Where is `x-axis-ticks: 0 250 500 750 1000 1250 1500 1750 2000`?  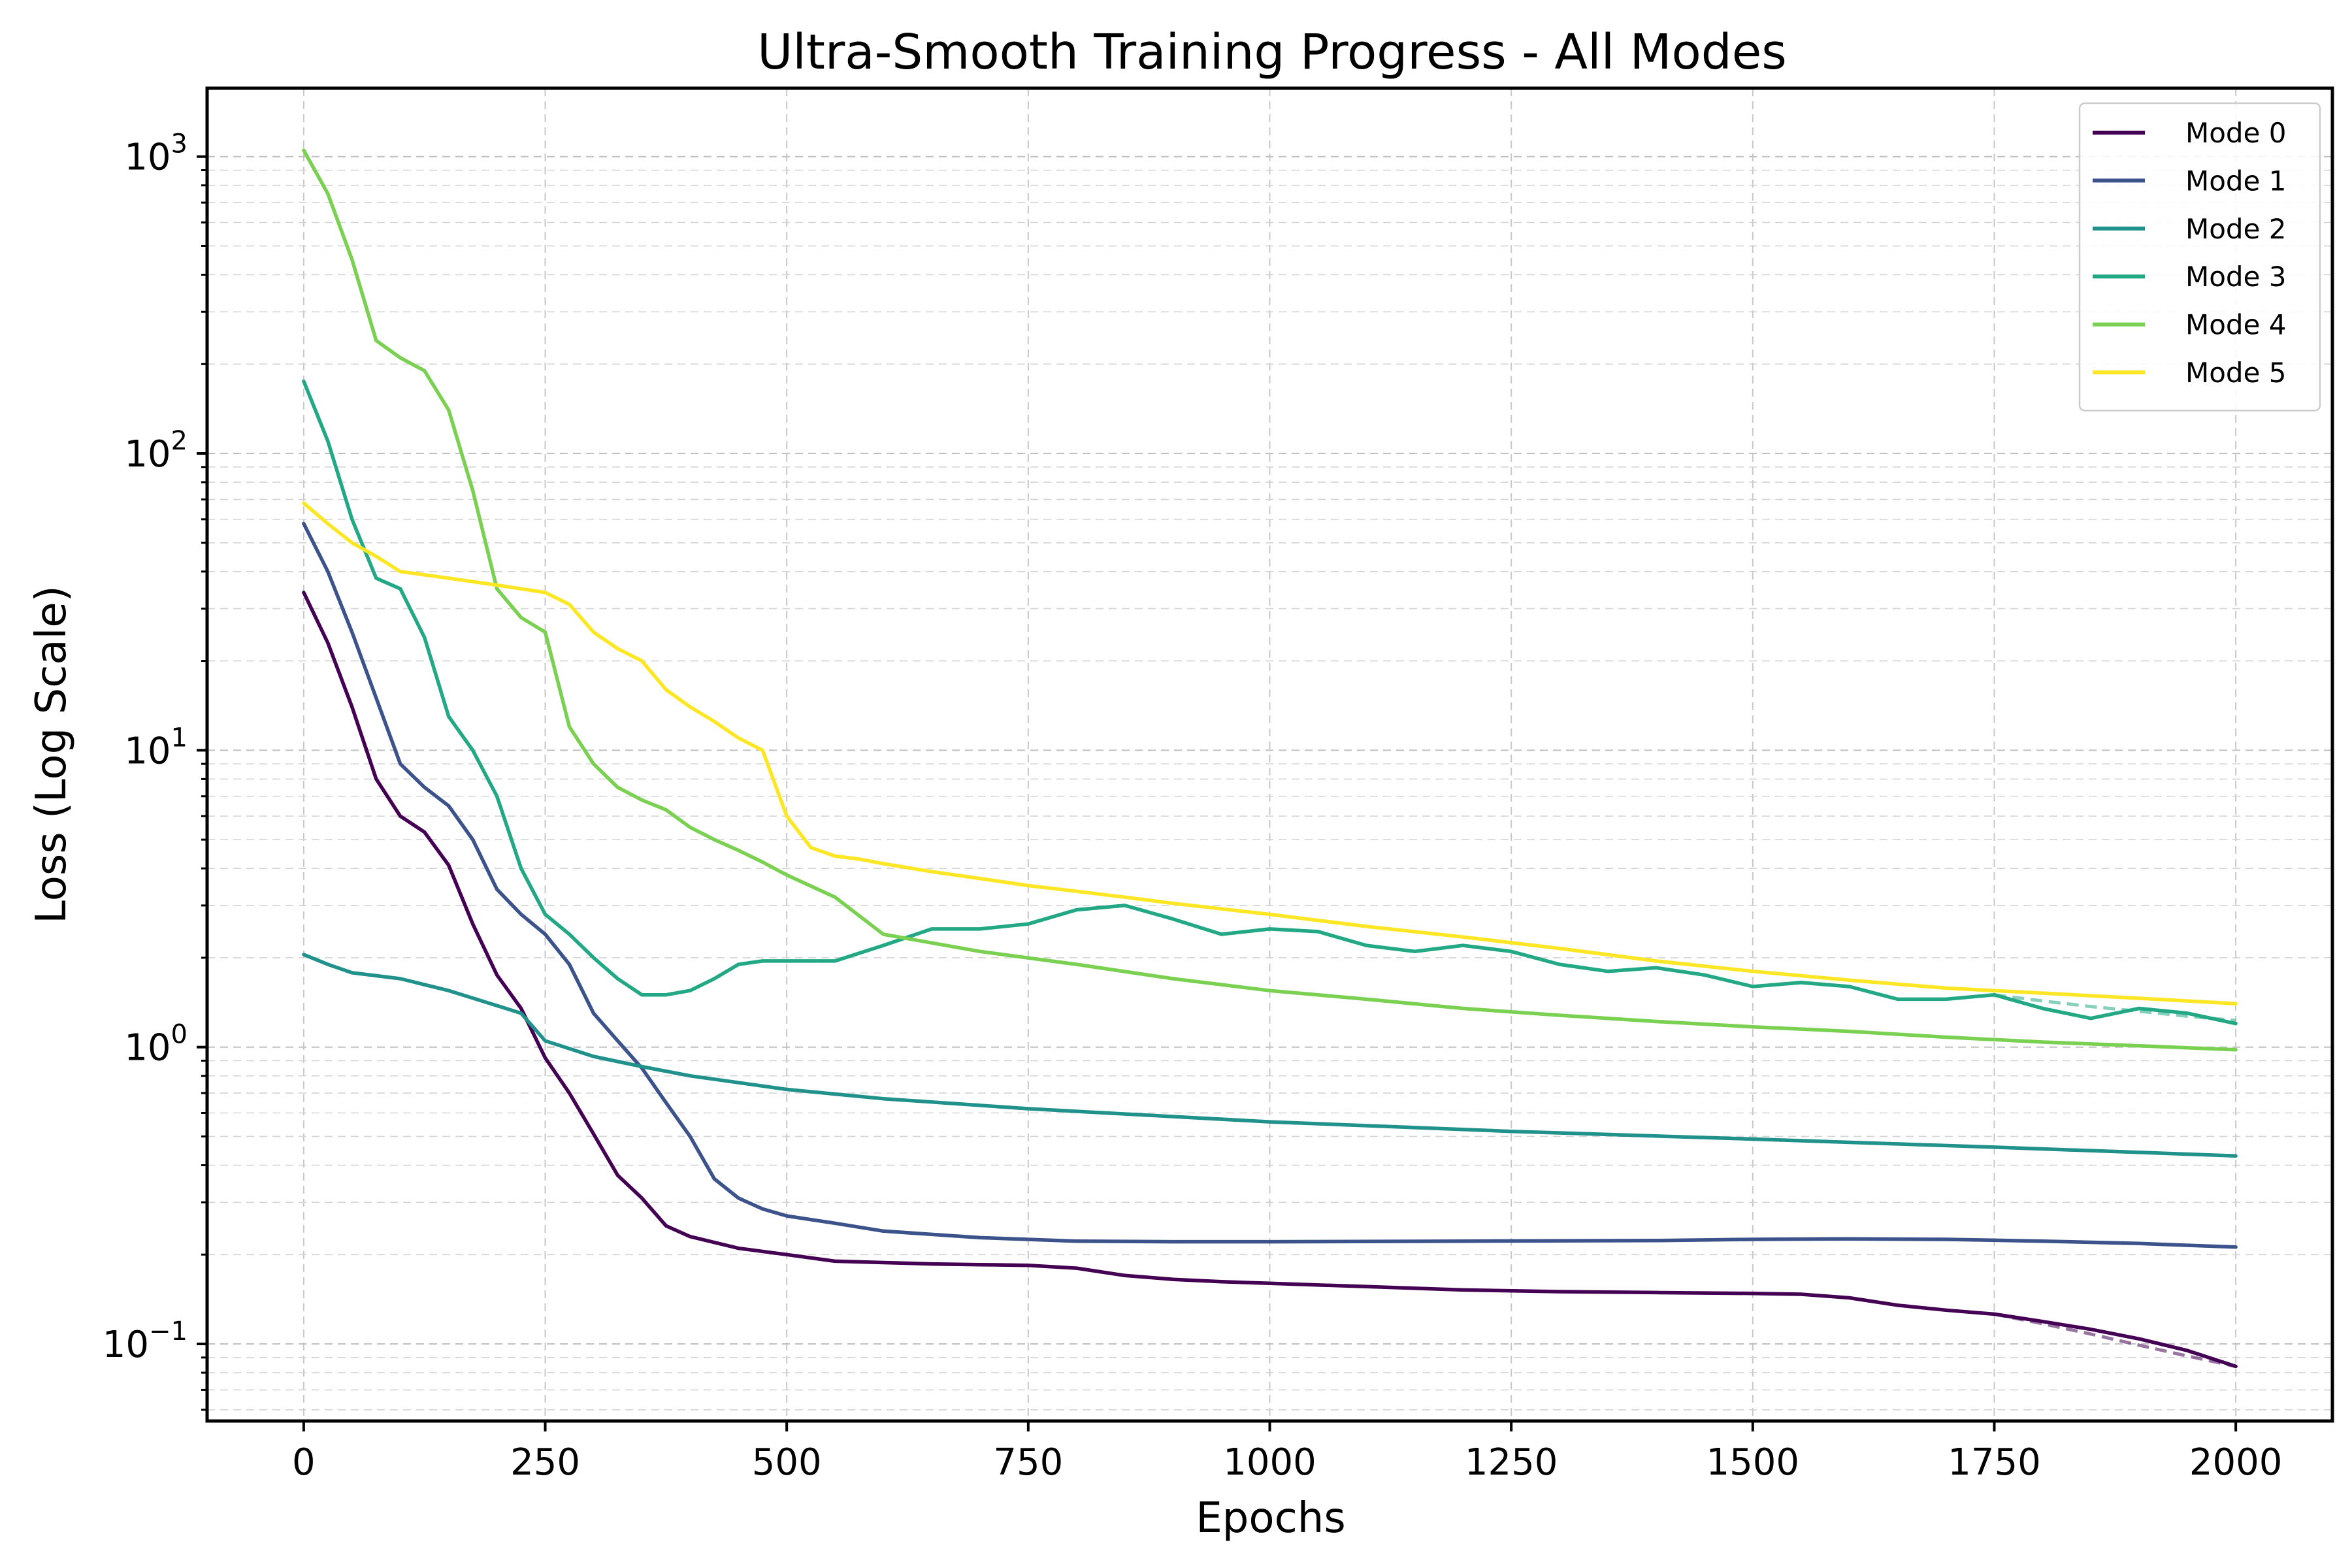 x-axis-ticks: 0 250 500 750 1000 1250 1500 1750 2000 is located at coordinates (1287, 1452).